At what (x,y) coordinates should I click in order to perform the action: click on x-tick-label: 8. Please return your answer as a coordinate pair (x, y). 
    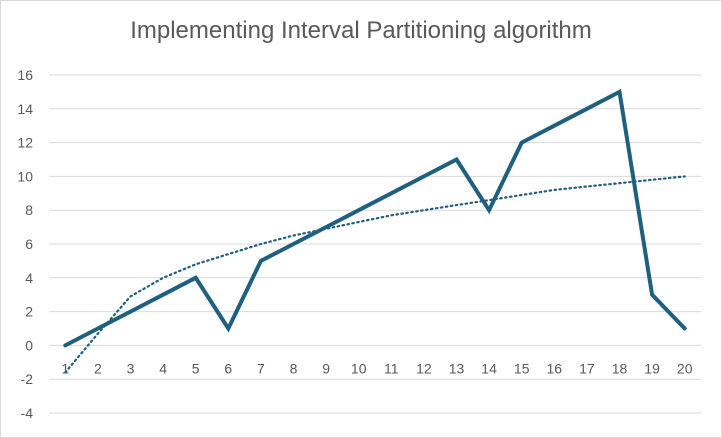
    Looking at the image, I should click on (294, 368).